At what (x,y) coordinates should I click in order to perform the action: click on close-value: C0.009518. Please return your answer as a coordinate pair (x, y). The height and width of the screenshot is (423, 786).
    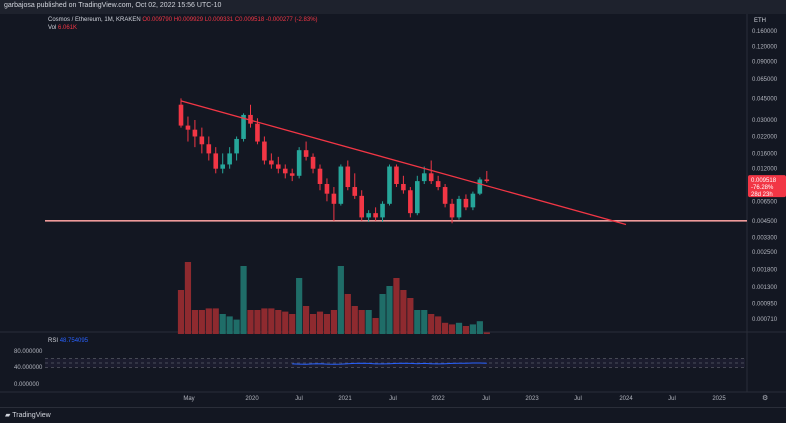
    Looking at the image, I should click on (249, 20).